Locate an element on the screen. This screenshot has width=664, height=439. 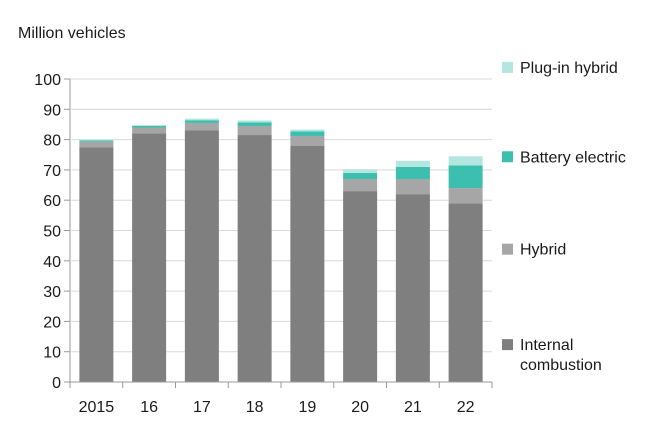
x-tick-label: 18 is located at coordinates (255, 407).